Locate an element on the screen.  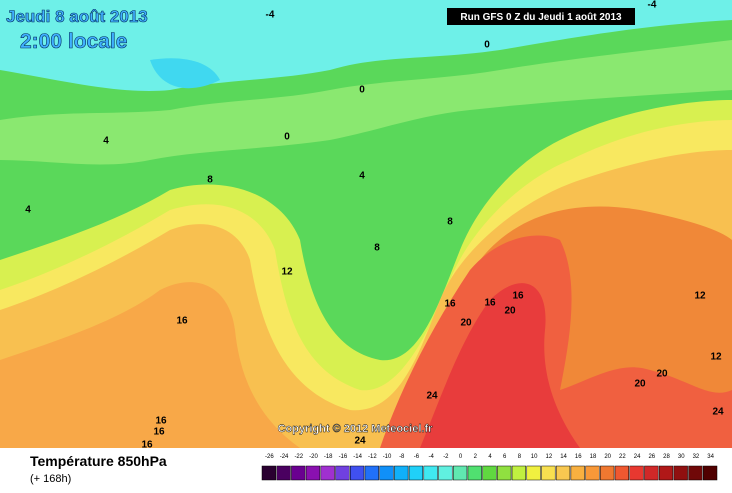
legend-label: -8 is located at coordinates (402, 457).